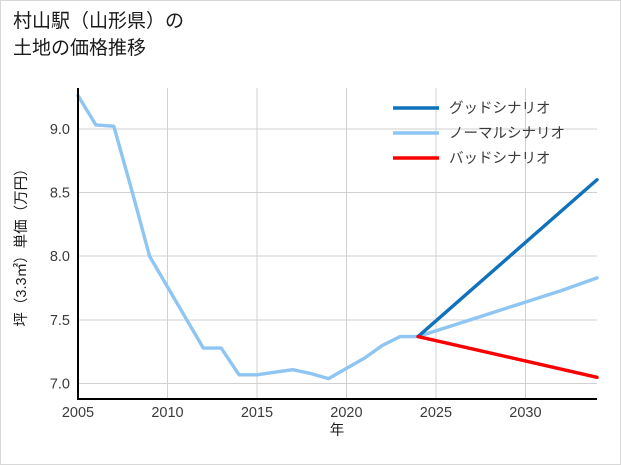  What do you see at coordinates (78, 413) in the screenshot?
I see `x-tick-label: 2005` at bounding box center [78, 413].